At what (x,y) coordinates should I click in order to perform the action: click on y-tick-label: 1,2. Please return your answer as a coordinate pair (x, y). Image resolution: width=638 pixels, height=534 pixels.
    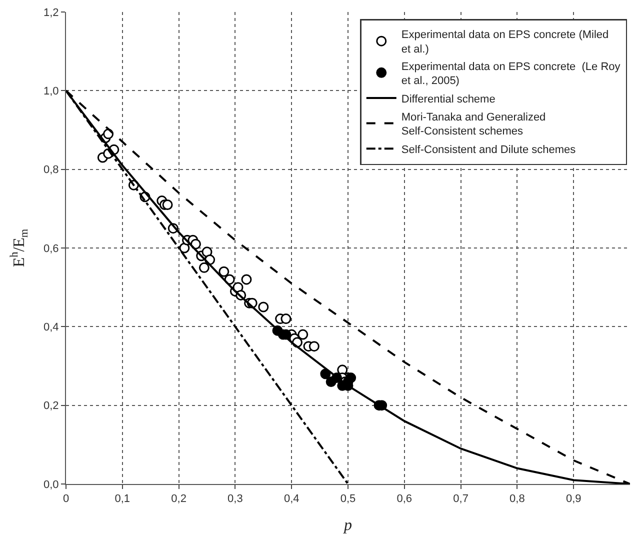
    Looking at the image, I should click on (51, 12).